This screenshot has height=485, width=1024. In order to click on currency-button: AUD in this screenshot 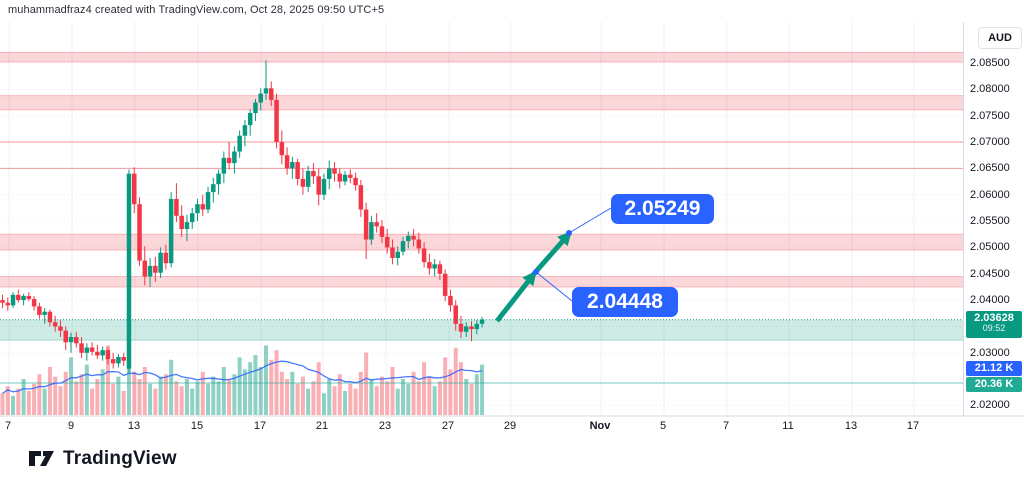, I will do `click(1000, 38)`.